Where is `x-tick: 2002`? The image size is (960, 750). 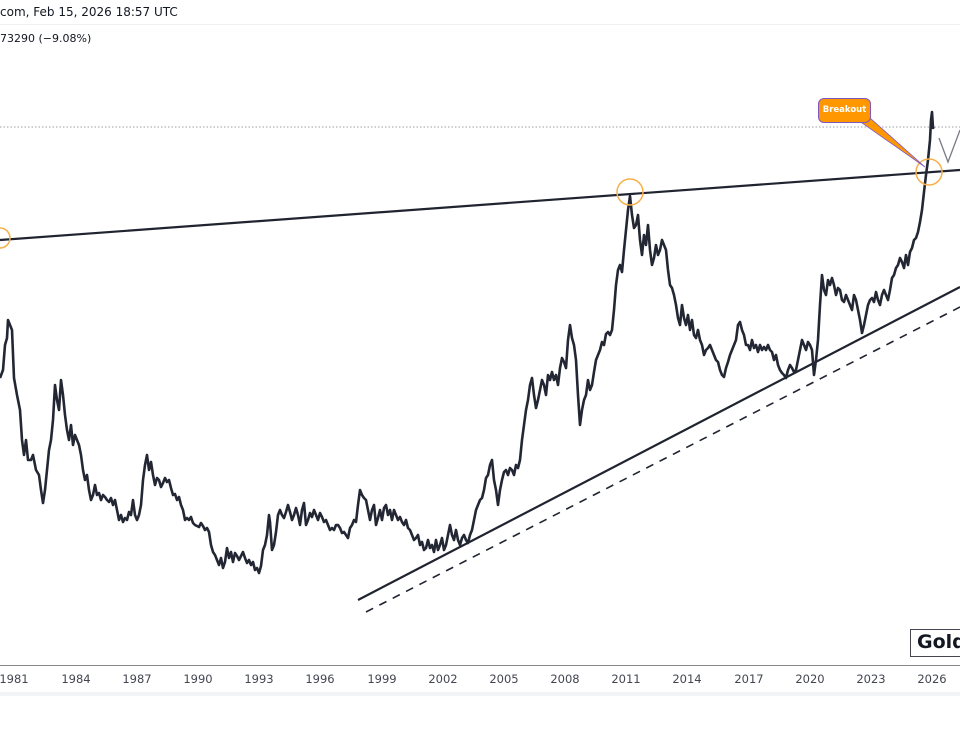 x-tick: 2002 is located at coordinates (443, 679).